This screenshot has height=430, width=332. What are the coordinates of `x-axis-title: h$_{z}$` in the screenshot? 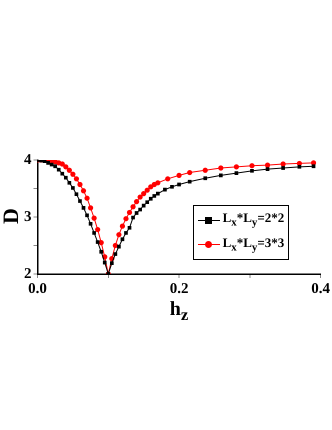 It's located at (179, 311).